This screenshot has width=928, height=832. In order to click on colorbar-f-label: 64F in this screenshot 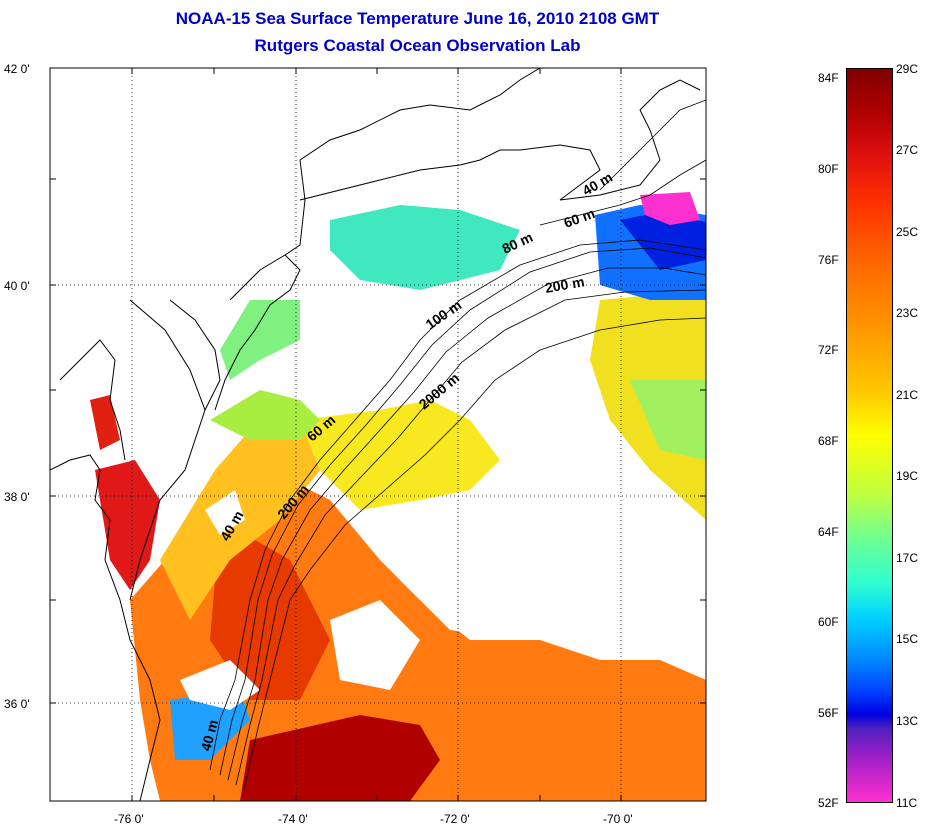, I will do `click(828, 532)`.